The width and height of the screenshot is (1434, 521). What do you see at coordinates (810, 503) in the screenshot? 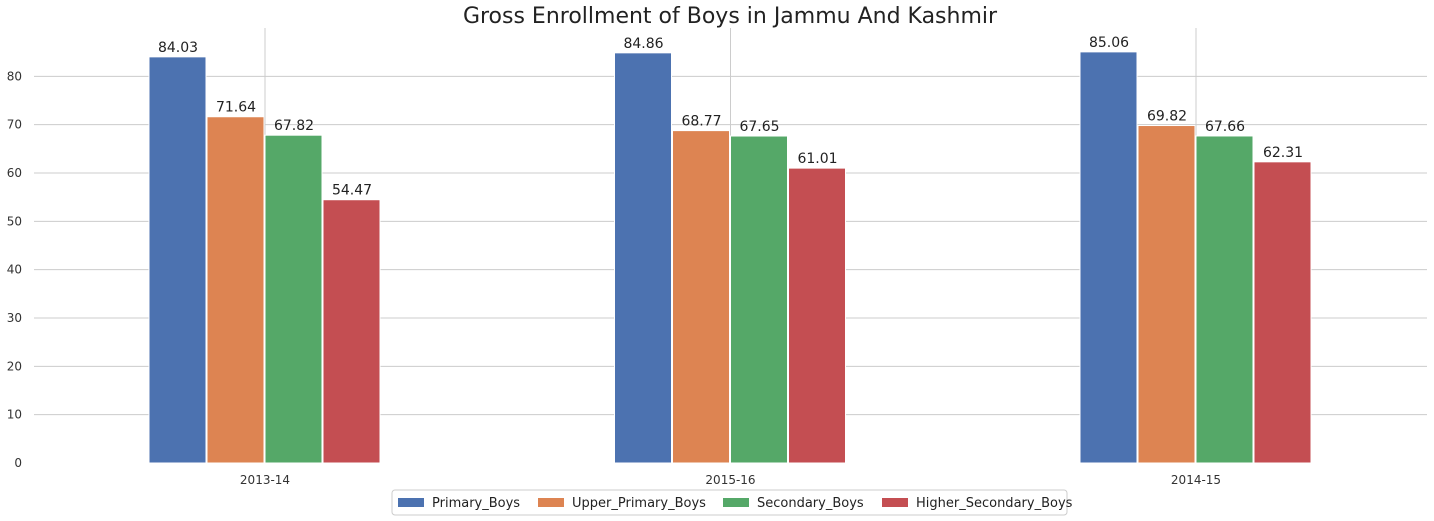
I see `legend-label: Secondary_Boys` at bounding box center [810, 503].